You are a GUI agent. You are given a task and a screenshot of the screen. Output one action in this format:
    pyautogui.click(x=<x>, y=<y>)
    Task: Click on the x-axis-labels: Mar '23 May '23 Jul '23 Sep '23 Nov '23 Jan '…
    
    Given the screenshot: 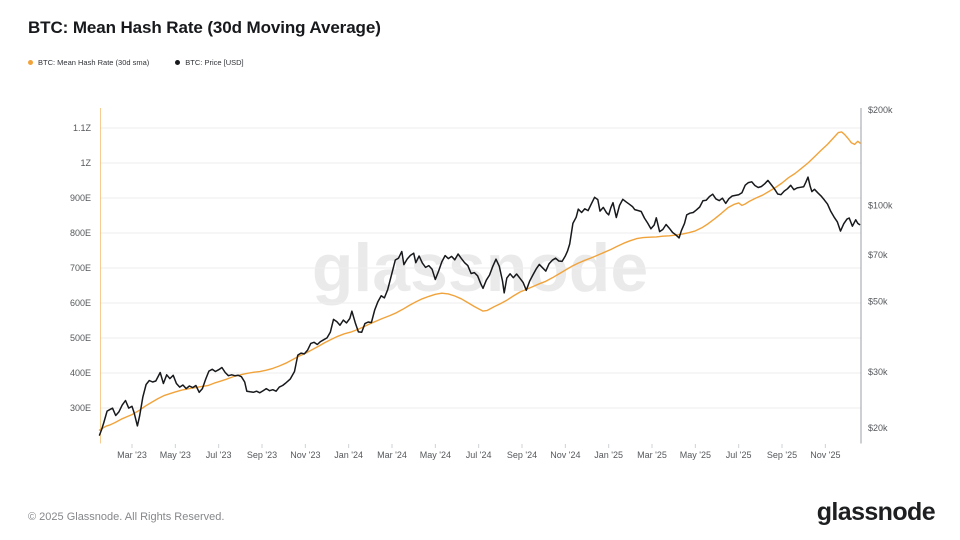 What is the action you would take?
    pyautogui.click(x=478, y=452)
    